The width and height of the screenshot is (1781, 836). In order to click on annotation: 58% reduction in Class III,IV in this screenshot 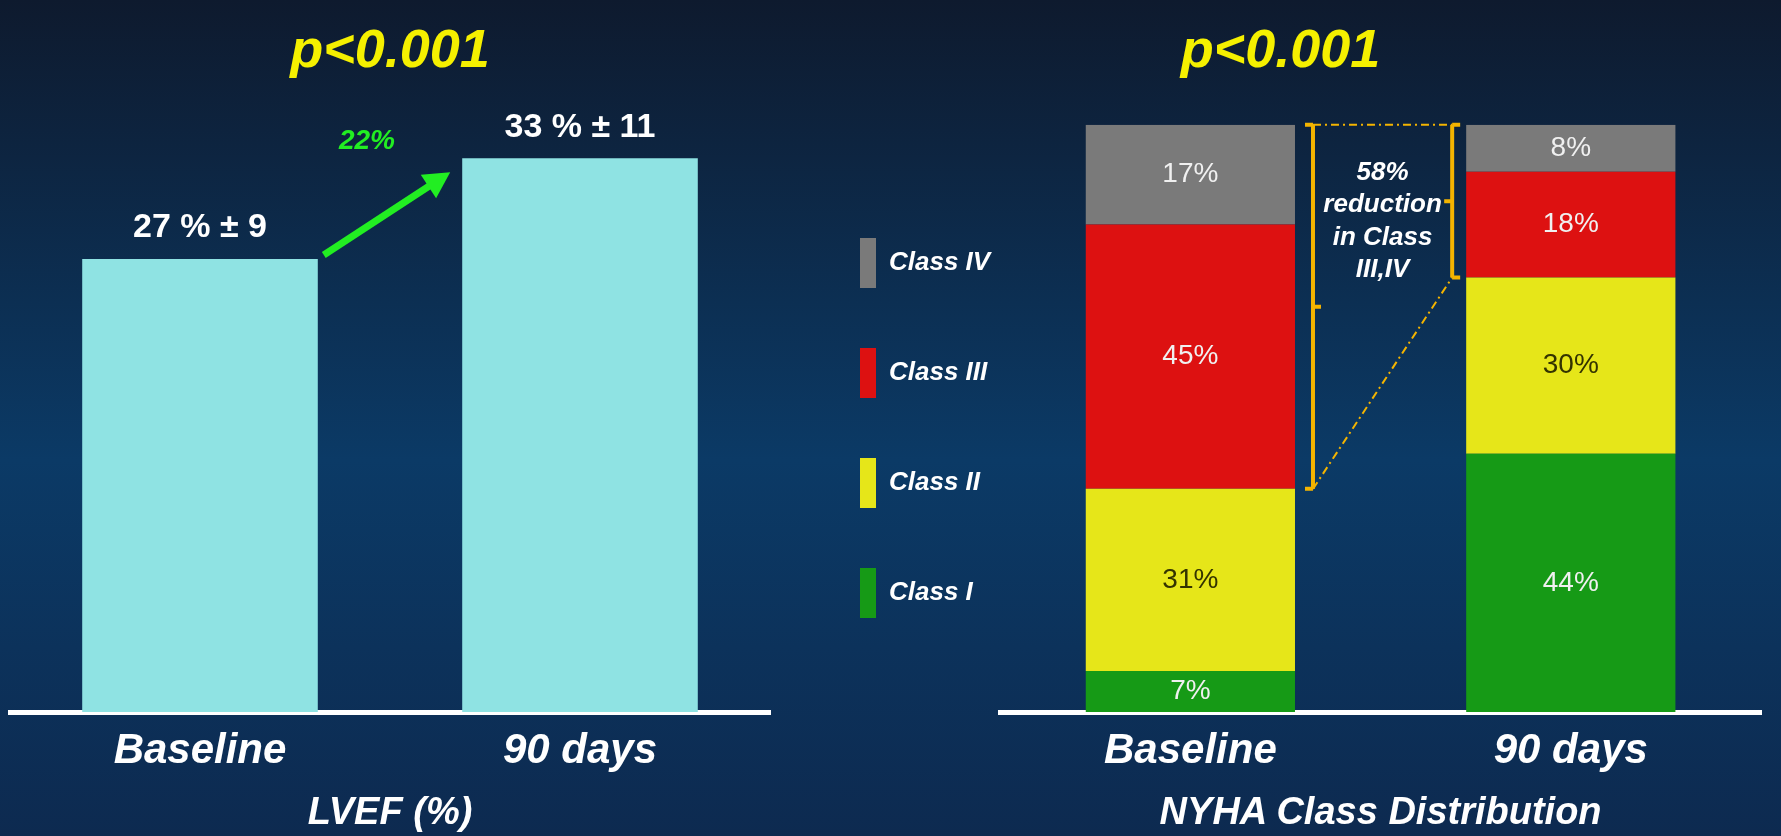, I will do `click(1382, 219)`.